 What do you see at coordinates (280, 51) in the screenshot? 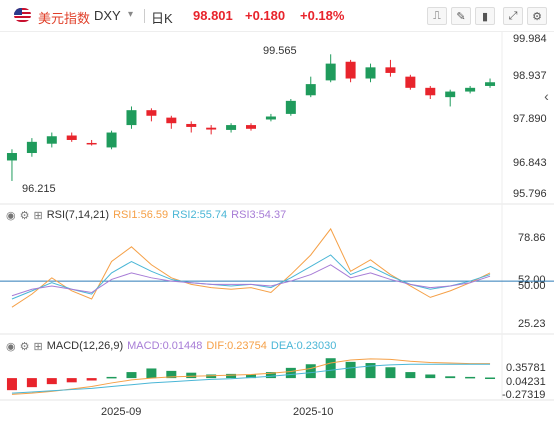
I see `high-annotation: 99.565` at bounding box center [280, 51].